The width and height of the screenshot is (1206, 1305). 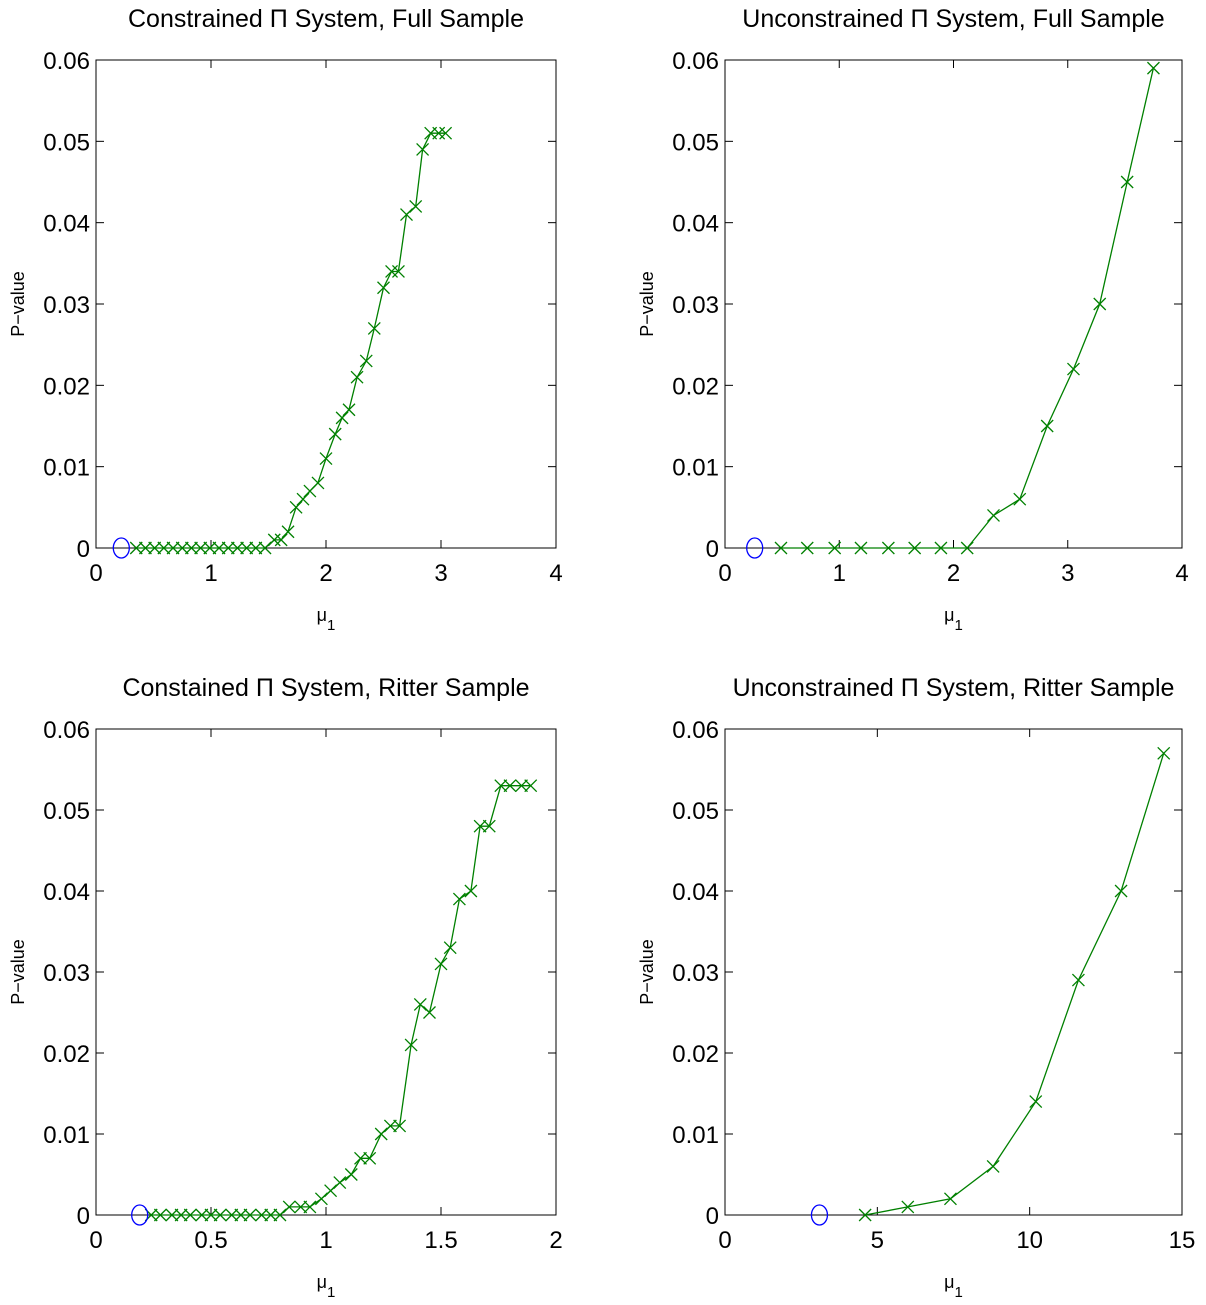 I want to click on x-axis-label: μ1, so click(x=326, y=1286).